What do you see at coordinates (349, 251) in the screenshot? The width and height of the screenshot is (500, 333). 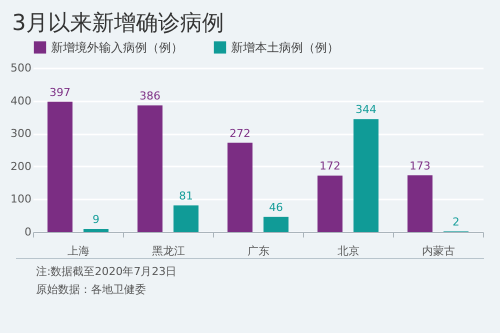 I see `x-tick-label: 北京` at bounding box center [349, 251].